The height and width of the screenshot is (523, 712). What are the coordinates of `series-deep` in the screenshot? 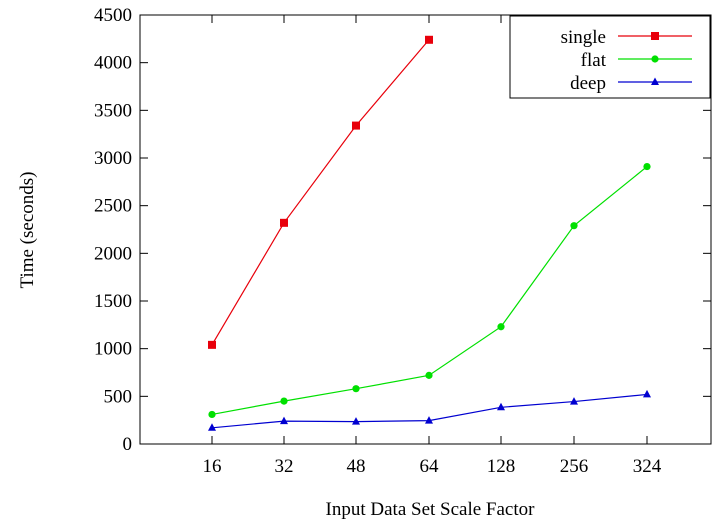 It's located at (429, 410).